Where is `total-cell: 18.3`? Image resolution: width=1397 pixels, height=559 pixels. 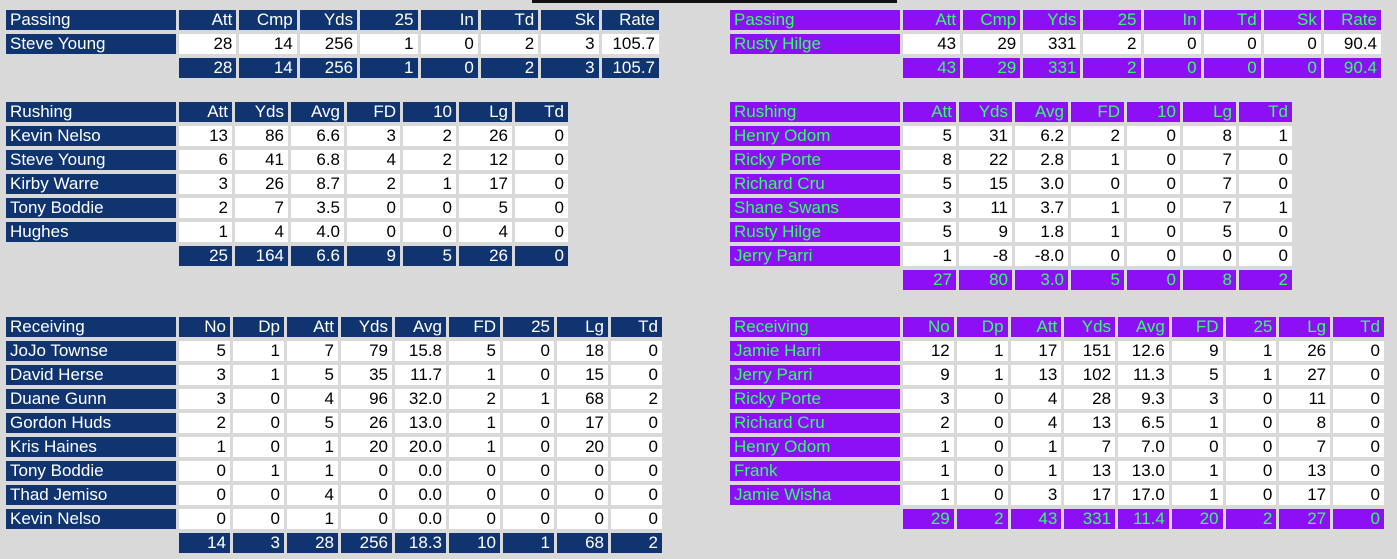 total-cell: 18.3 is located at coordinates (420, 543).